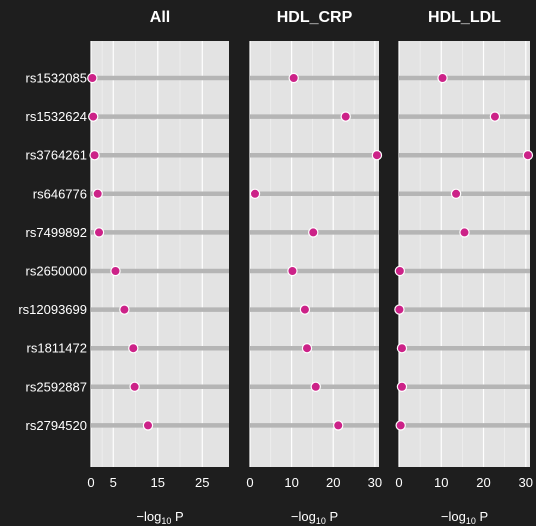  I want to click on snp-label: rs2650000, so click(56, 271).